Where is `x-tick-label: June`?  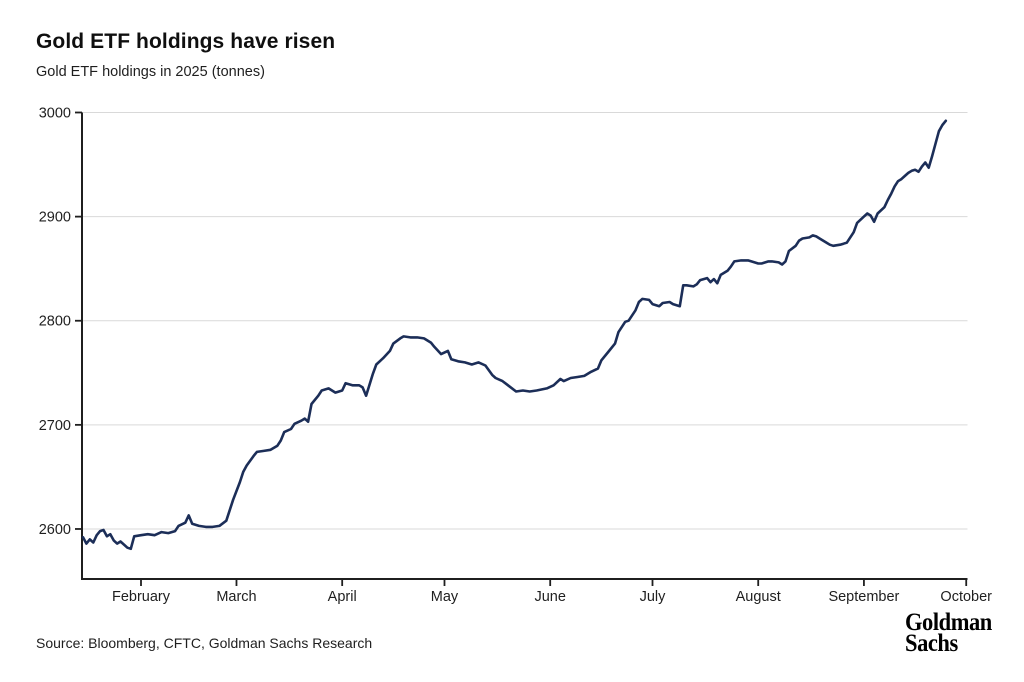
x-tick-label: June is located at coordinates (549, 597).